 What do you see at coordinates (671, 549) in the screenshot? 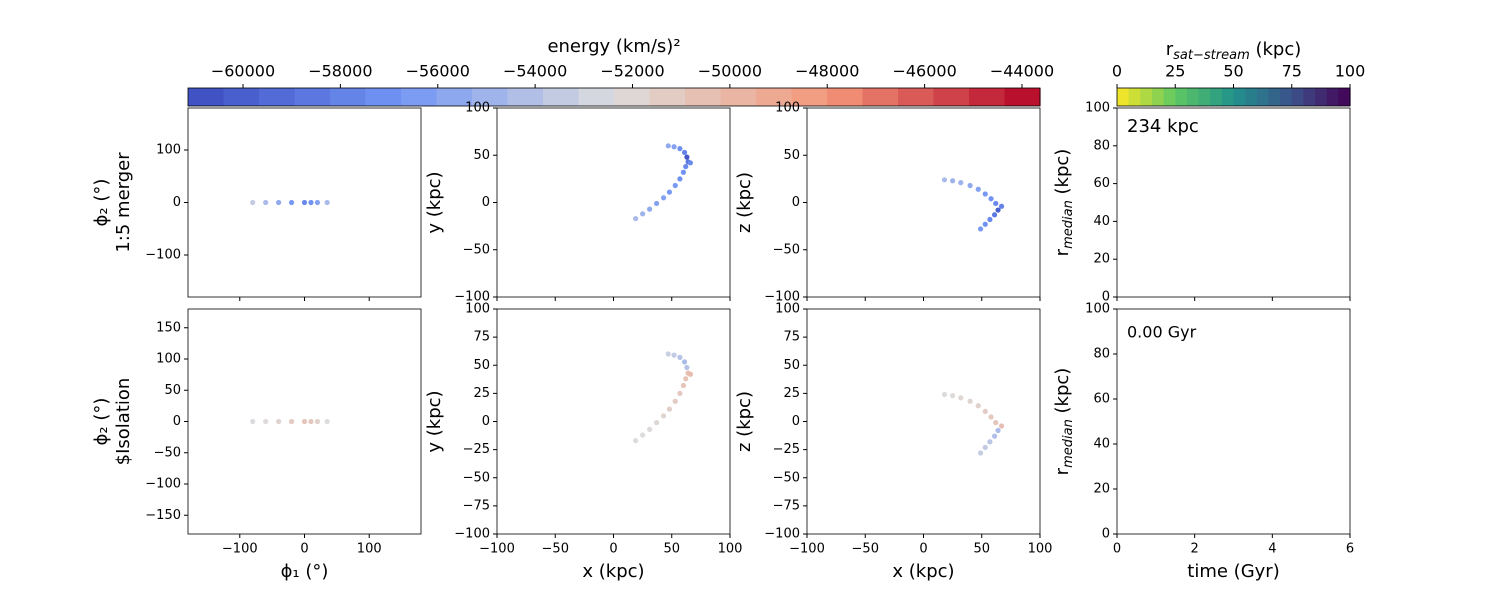
I see `x-tick-label: 50` at bounding box center [671, 549].